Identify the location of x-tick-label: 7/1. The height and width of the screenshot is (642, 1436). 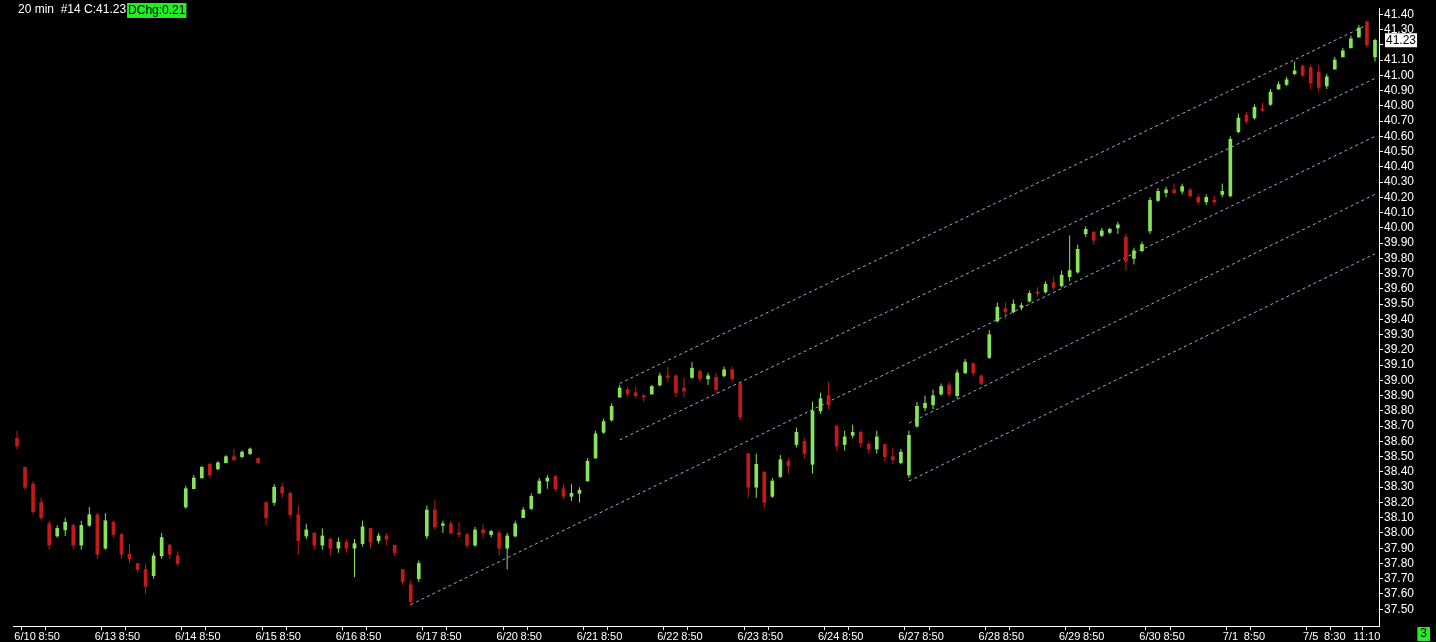
(1230, 635).